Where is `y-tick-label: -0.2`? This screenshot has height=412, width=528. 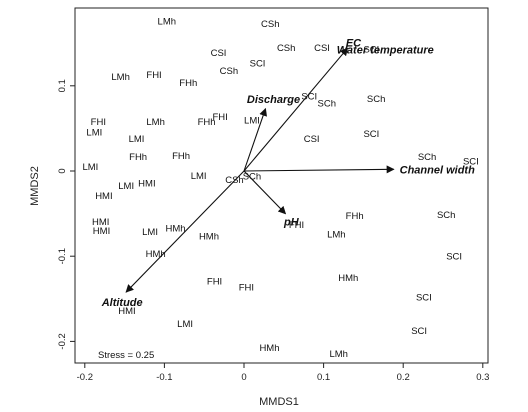
y-tick-label: -0.2 is located at coordinates (62, 341).